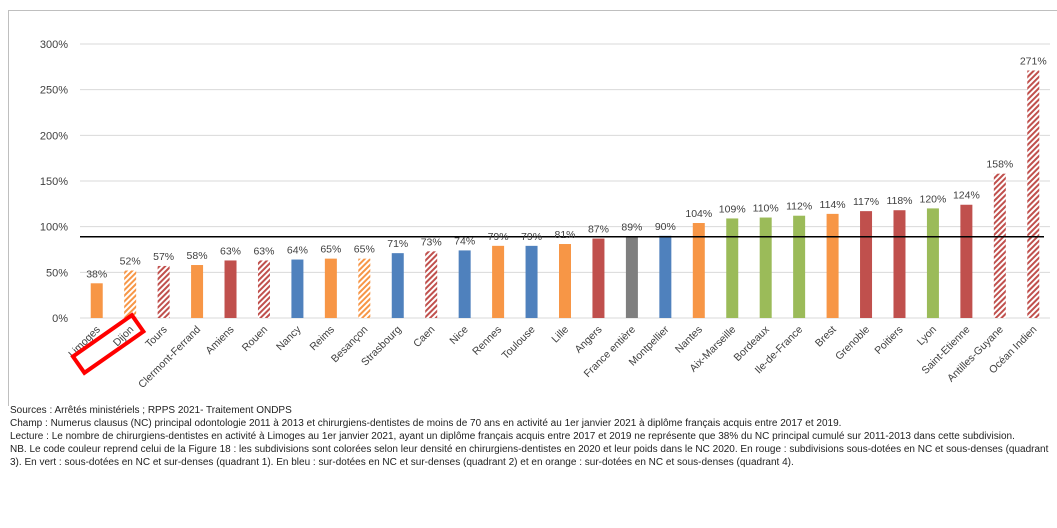 The height and width of the screenshot is (528, 1057). I want to click on x-tick-label: Tours, so click(156, 337).